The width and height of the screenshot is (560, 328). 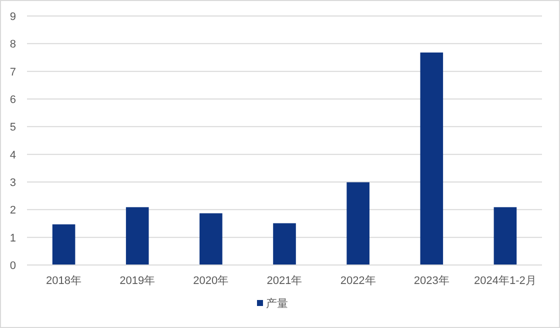 I want to click on x-tick-label: 2024年1-2月, so click(x=505, y=281).